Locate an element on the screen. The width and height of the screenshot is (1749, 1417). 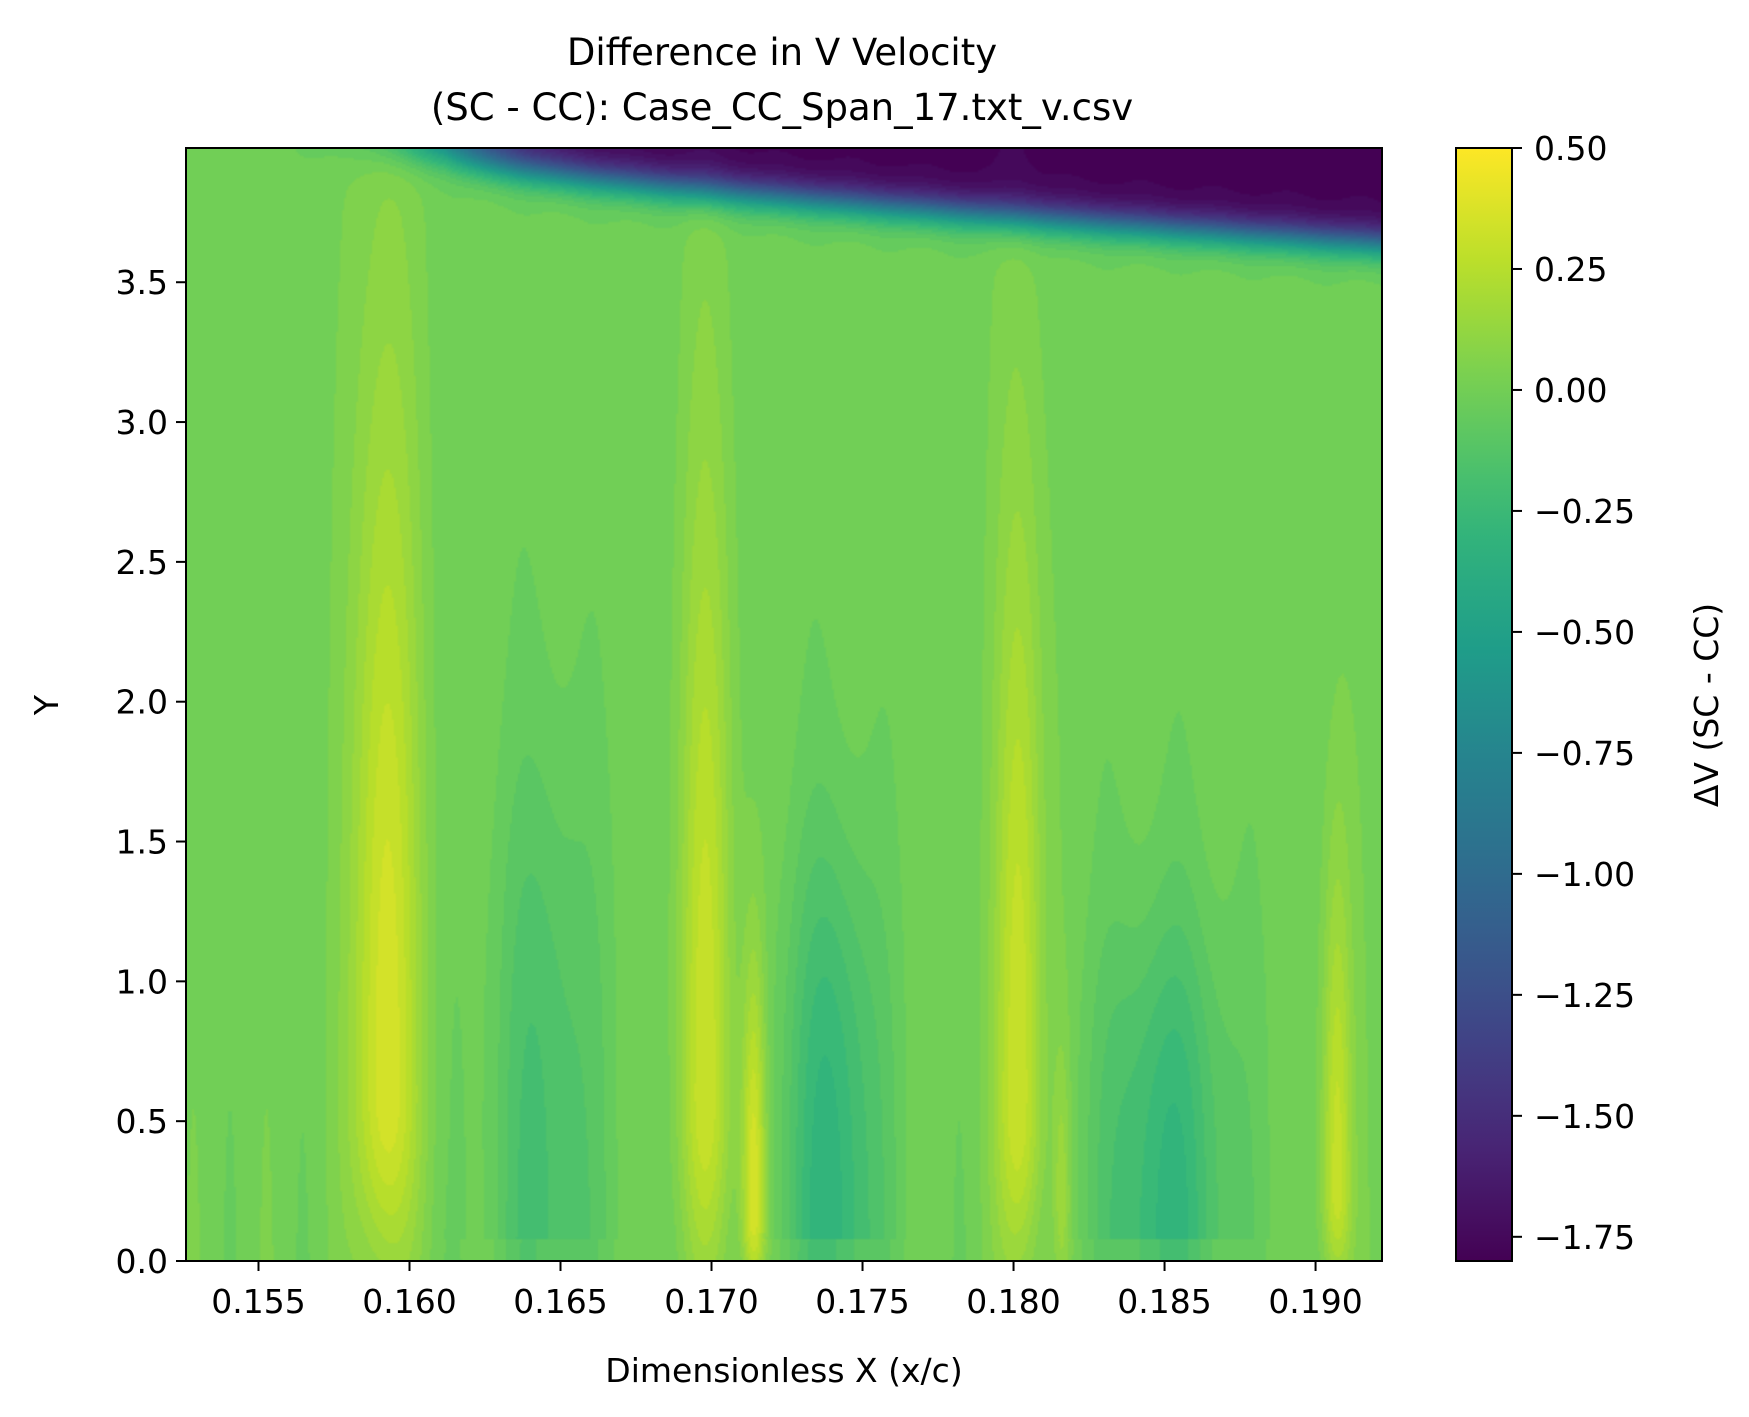
x-axis-label: Dimensionless X (x/c) is located at coordinates (783, 1370).